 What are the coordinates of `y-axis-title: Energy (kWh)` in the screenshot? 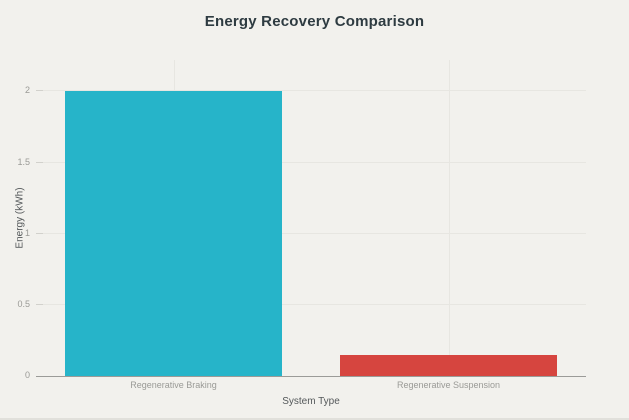 It's located at (20, 218).